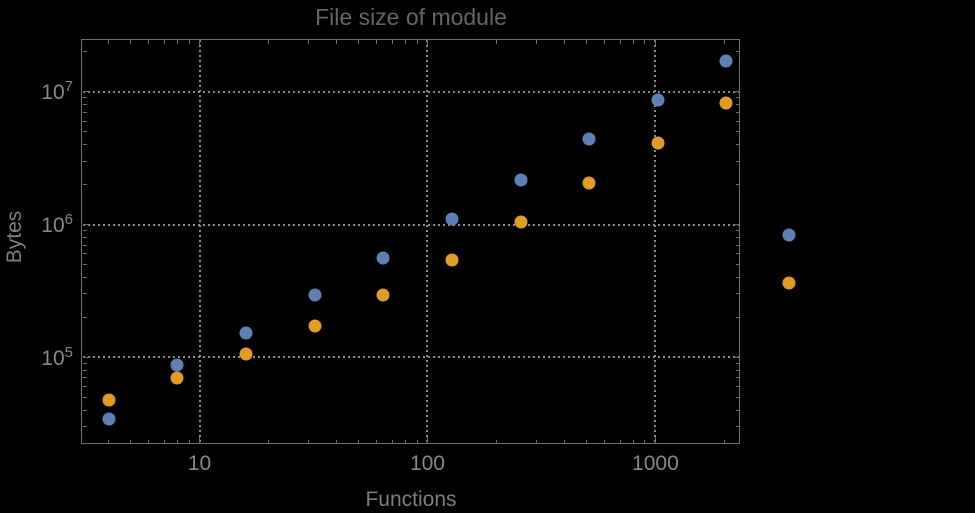 The image size is (975, 513). Describe the element at coordinates (199, 463) in the screenshot. I see `x-tick-label: 10` at that location.